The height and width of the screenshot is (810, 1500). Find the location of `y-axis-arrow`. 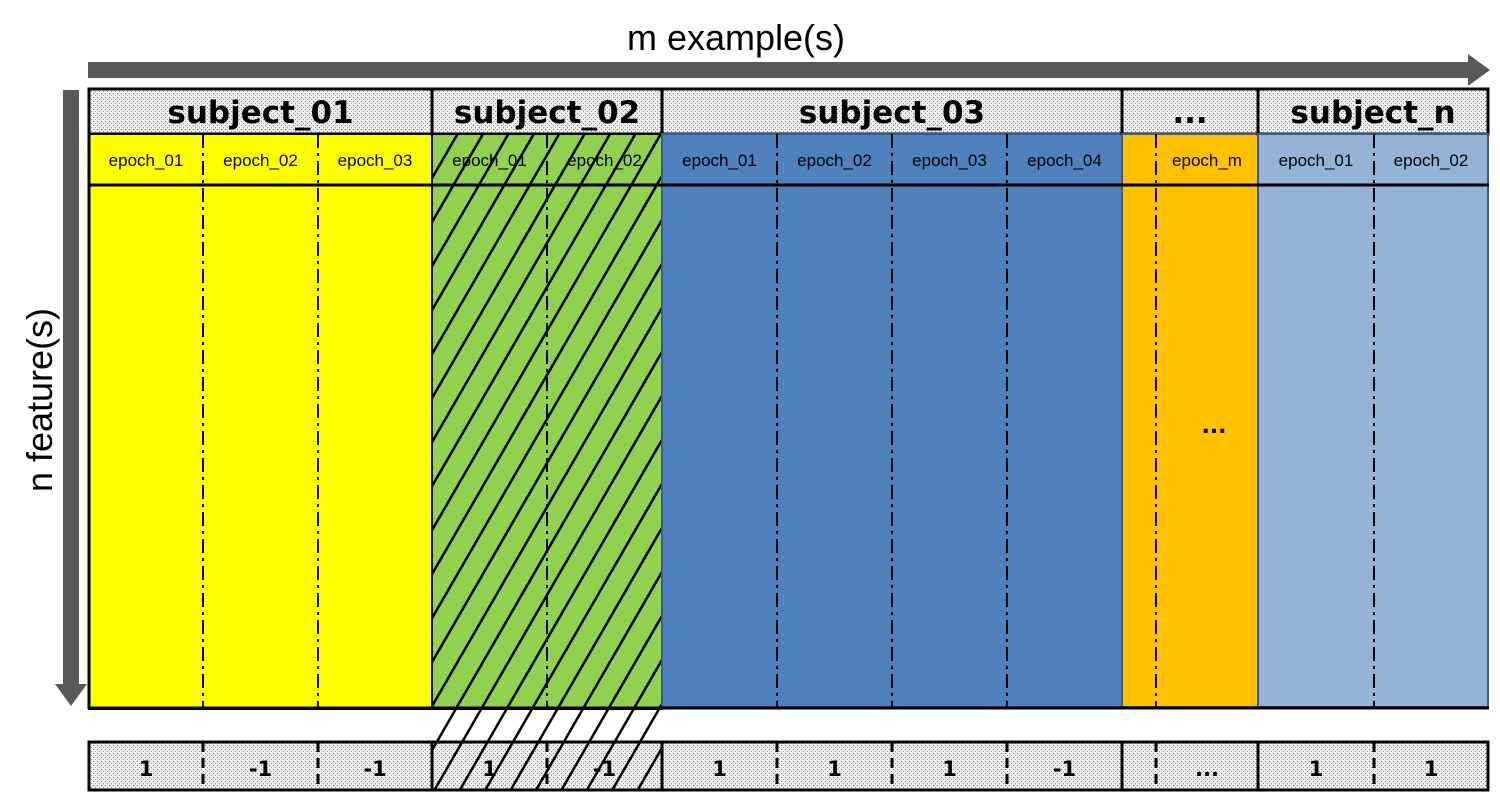

y-axis-arrow is located at coordinates (71, 398).